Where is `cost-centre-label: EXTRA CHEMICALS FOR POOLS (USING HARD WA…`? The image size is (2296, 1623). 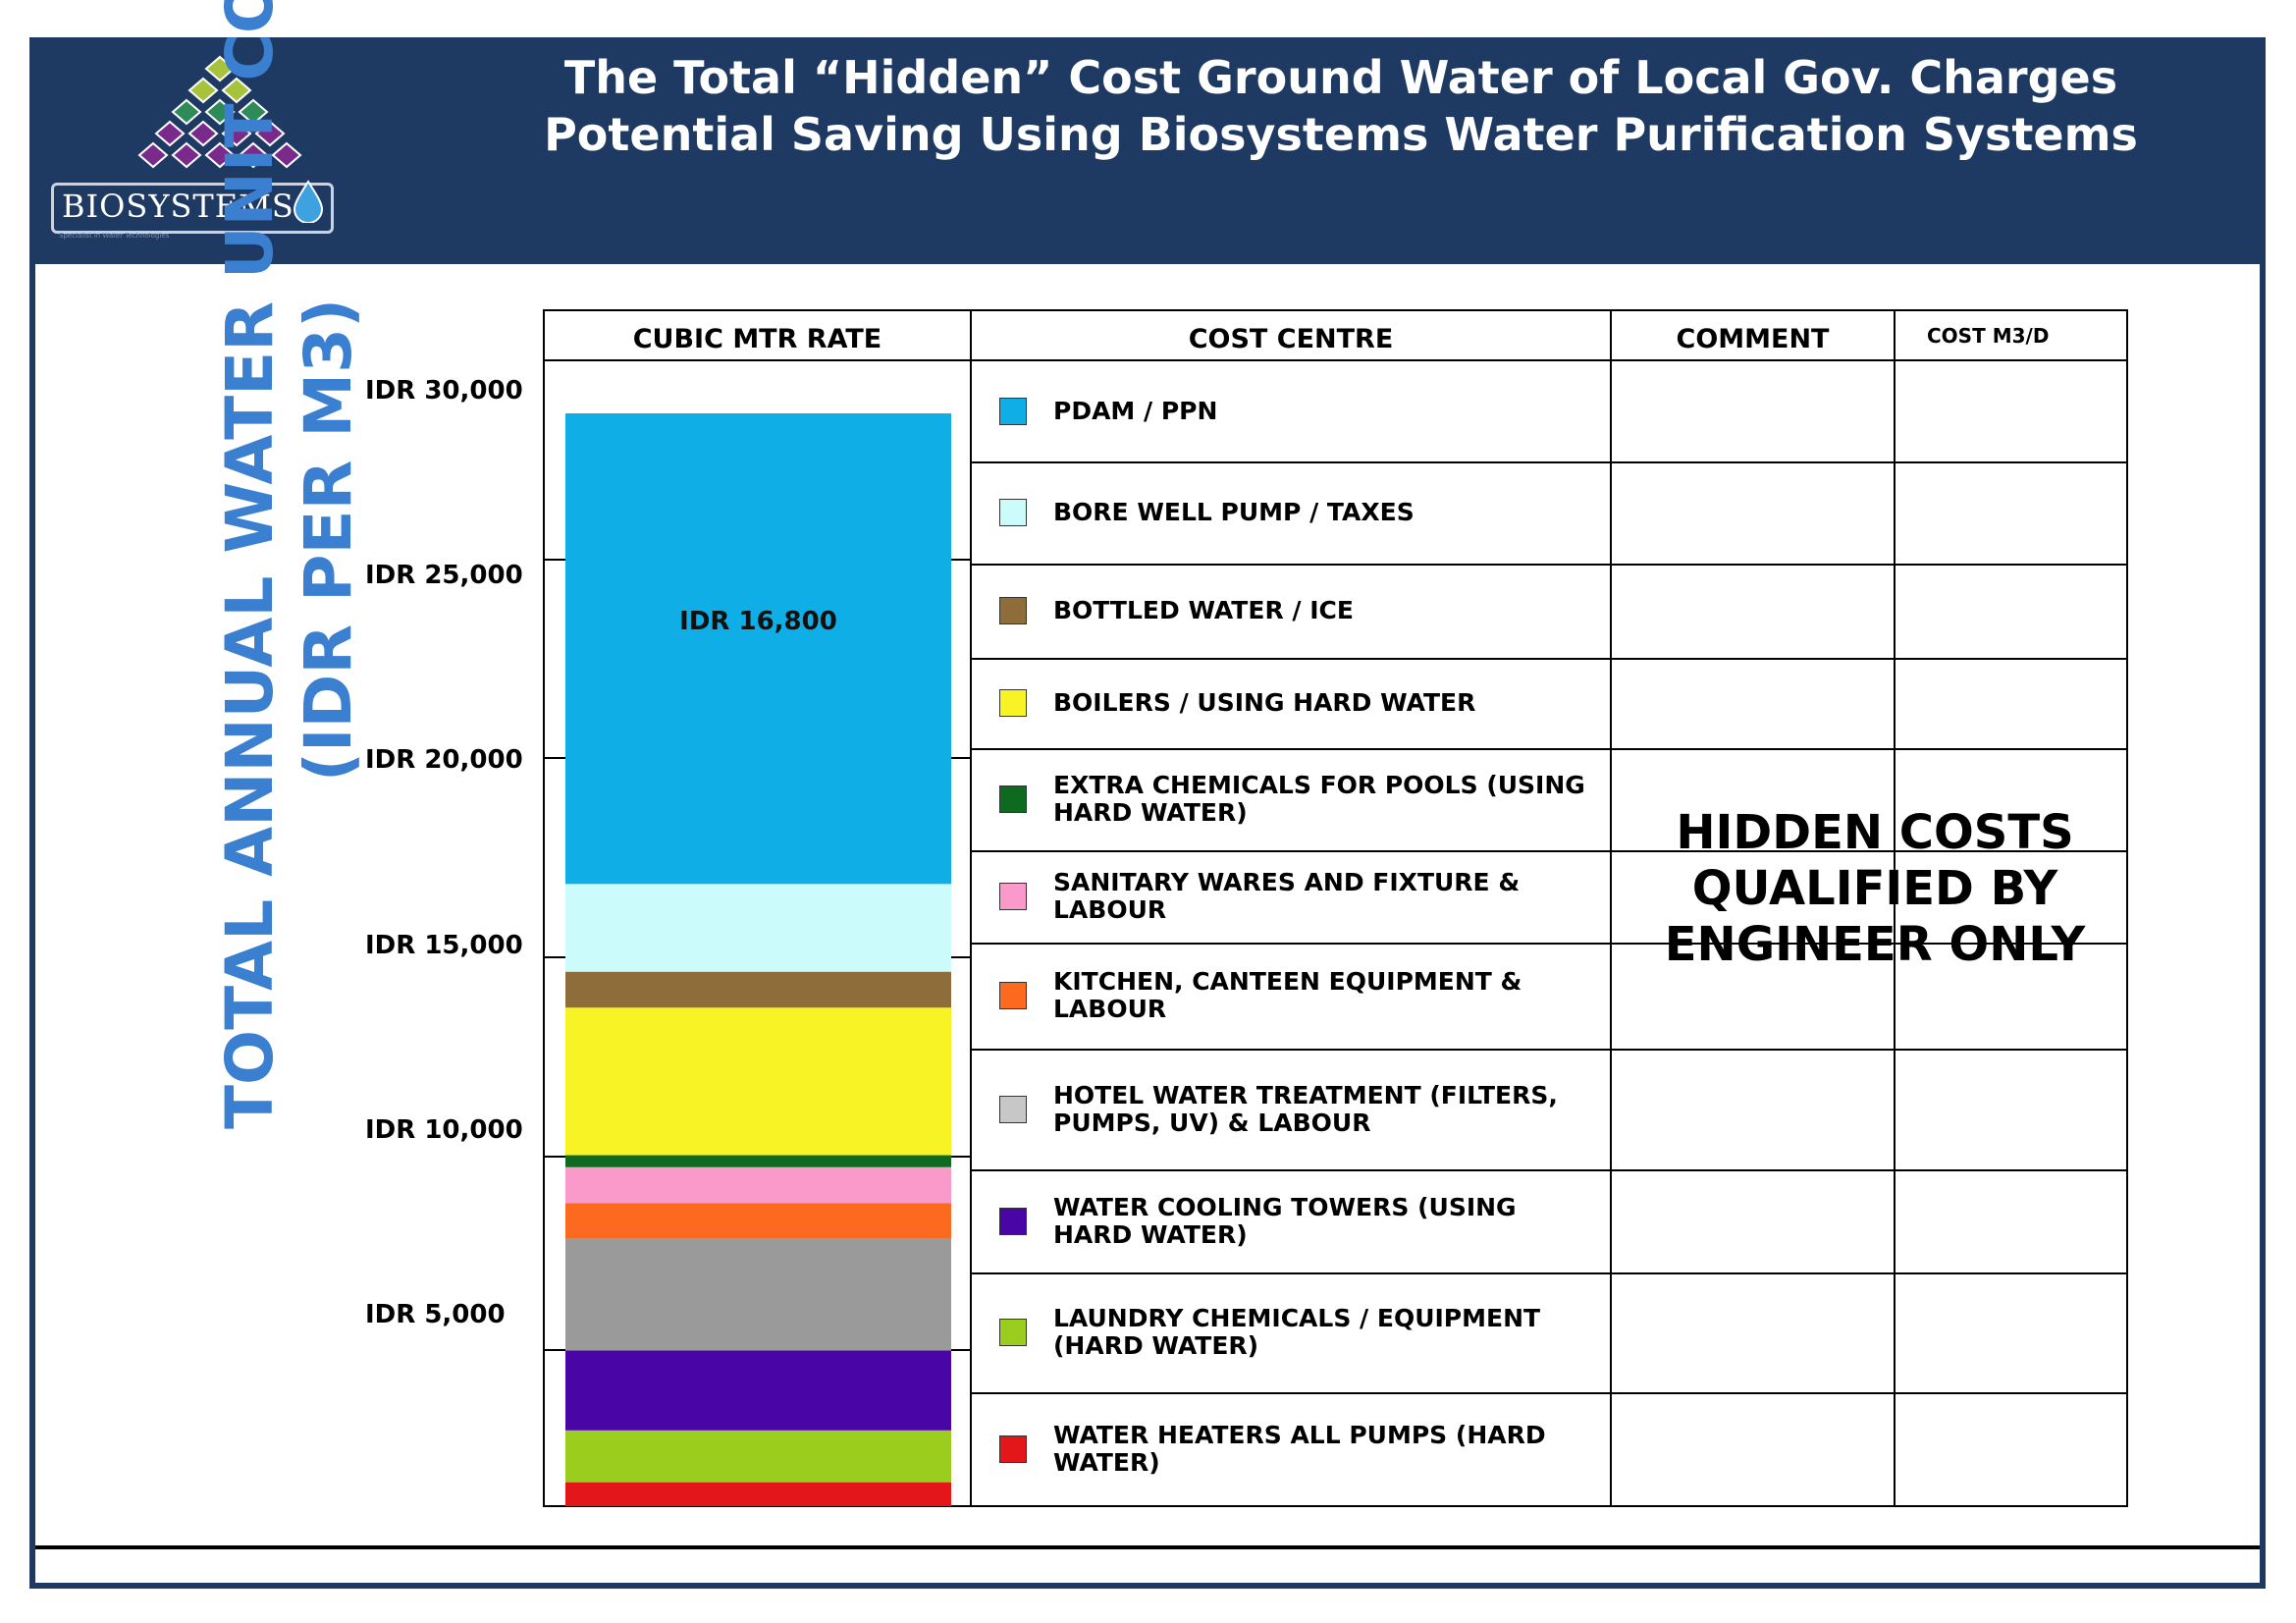
cost-centre-label: EXTRA CHEMICALS FOR POOLS (USING HARD WA… is located at coordinates (1319, 799).